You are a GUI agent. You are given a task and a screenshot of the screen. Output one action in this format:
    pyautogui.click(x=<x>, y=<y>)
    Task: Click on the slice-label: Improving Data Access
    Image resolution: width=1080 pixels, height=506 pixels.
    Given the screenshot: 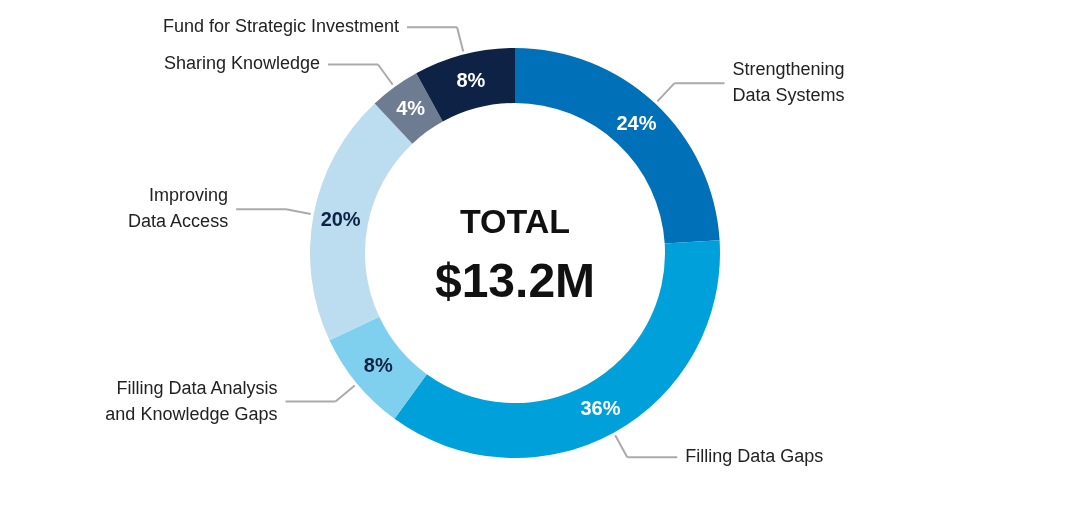 What is the action you would take?
    pyautogui.click(x=178, y=208)
    